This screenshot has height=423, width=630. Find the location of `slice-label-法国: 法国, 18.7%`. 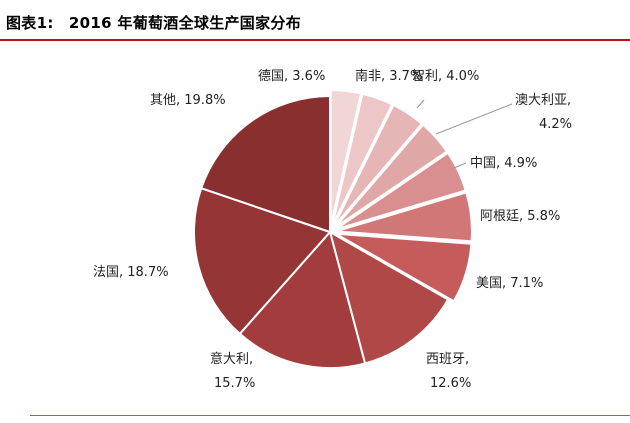

slice-label-法国: 法国, 18.7% is located at coordinates (131, 272).